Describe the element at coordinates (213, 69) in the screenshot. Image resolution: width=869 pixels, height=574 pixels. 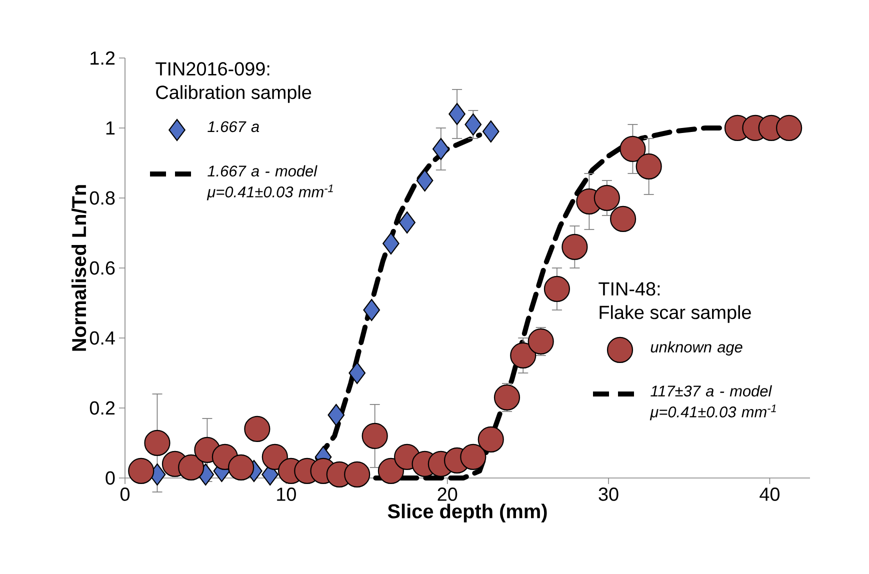
I see `annotation: TIN2016-099:` at that location.